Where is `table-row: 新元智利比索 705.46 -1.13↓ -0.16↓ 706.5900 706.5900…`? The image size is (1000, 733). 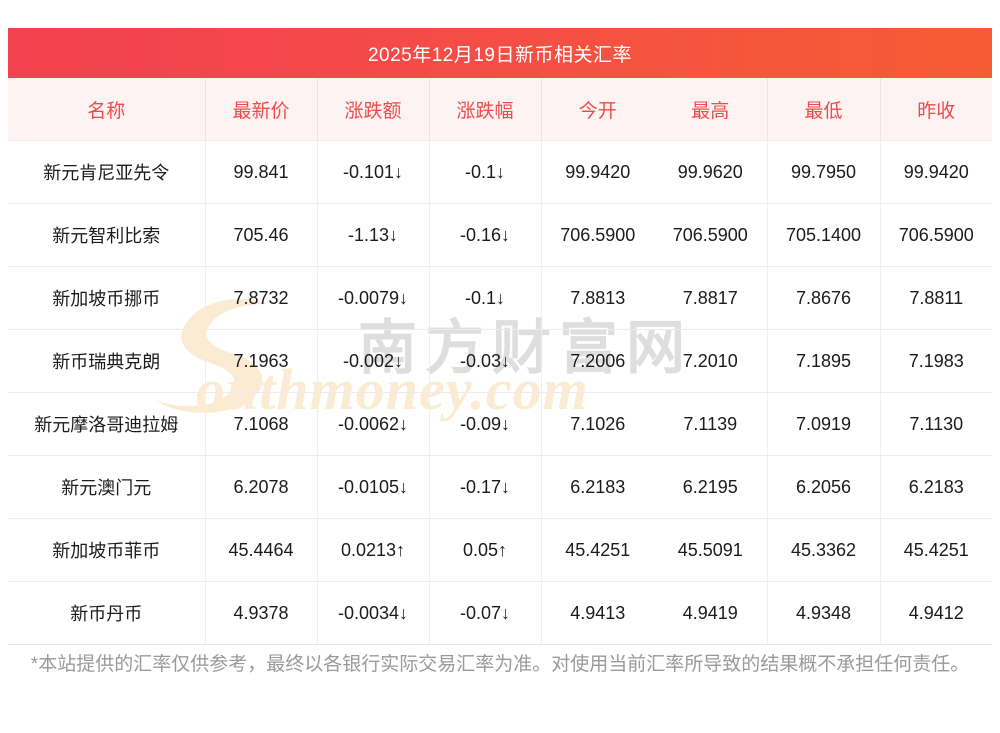
table-row: 新元智利比索 705.46 -1.13↓ -0.16↓ 706.5900 706.5900… is located at coordinates (500, 235).